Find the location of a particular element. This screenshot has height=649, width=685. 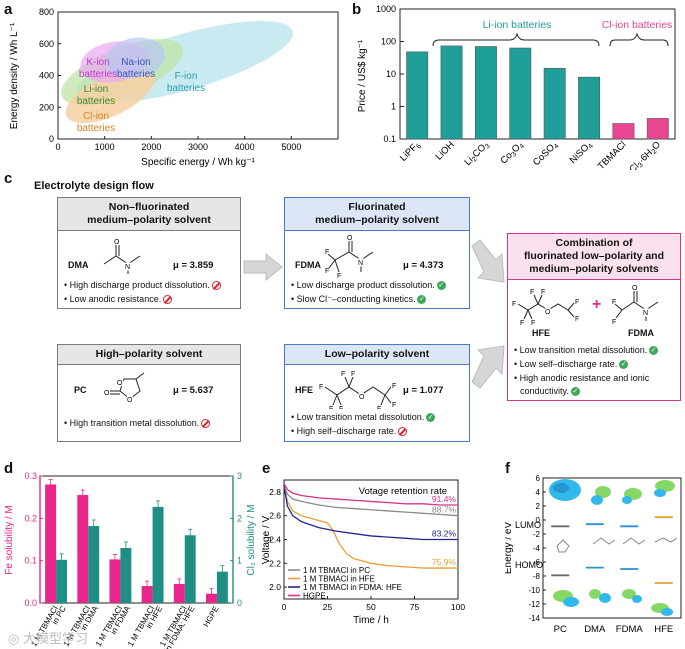

label-na-ion-2: batteries is located at coordinates (136, 74).